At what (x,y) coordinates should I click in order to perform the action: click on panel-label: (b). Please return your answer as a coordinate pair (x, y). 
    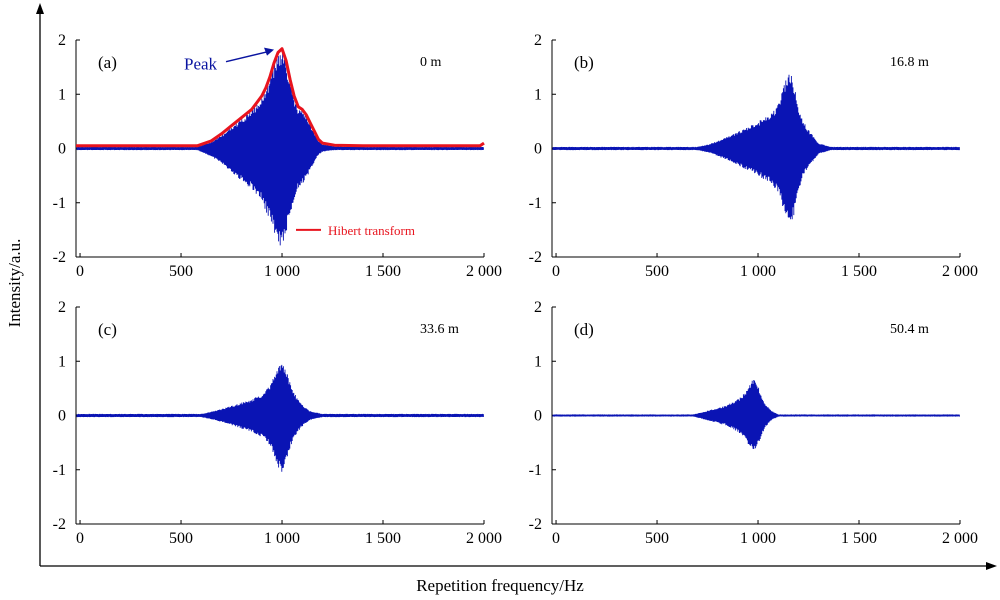
    Looking at the image, I should click on (584, 62).